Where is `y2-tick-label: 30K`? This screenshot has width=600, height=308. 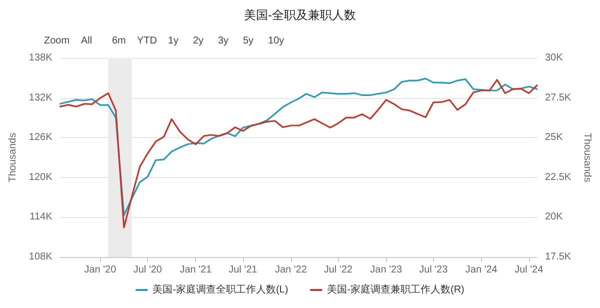 y2-tick-label: 30K is located at coordinates (554, 58).